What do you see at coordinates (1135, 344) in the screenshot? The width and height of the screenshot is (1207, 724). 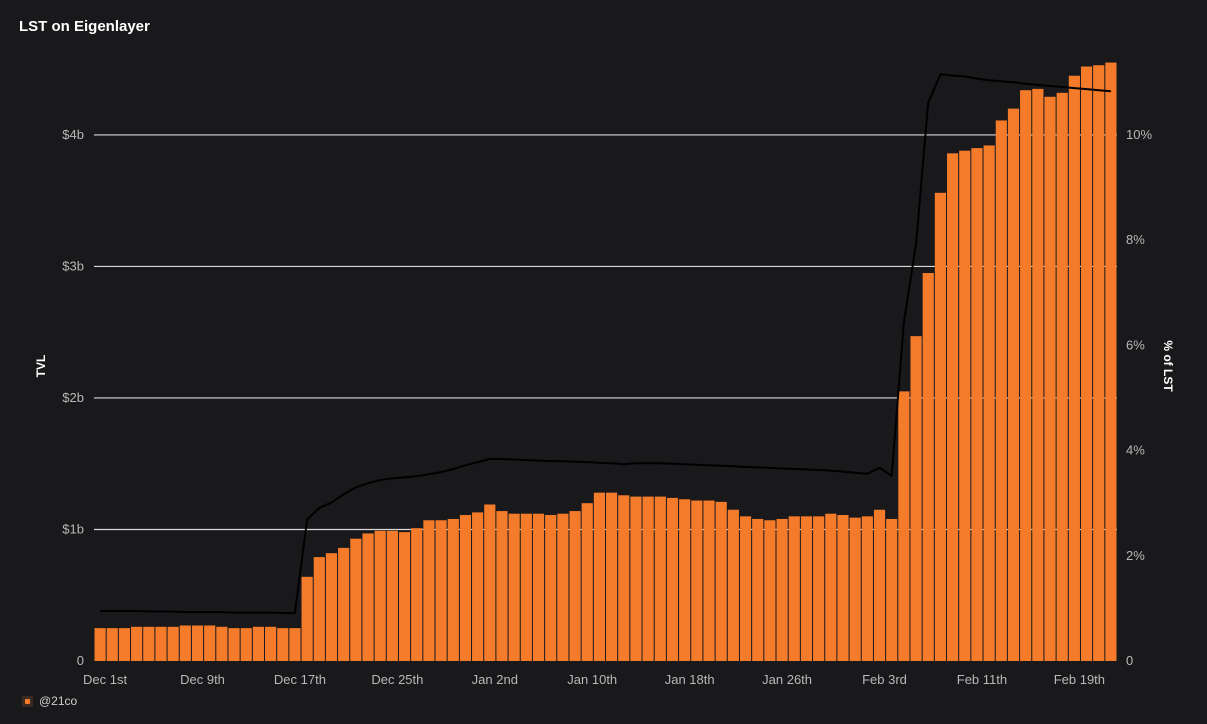 I see `y2-tick-label: 6%` at bounding box center [1135, 344].